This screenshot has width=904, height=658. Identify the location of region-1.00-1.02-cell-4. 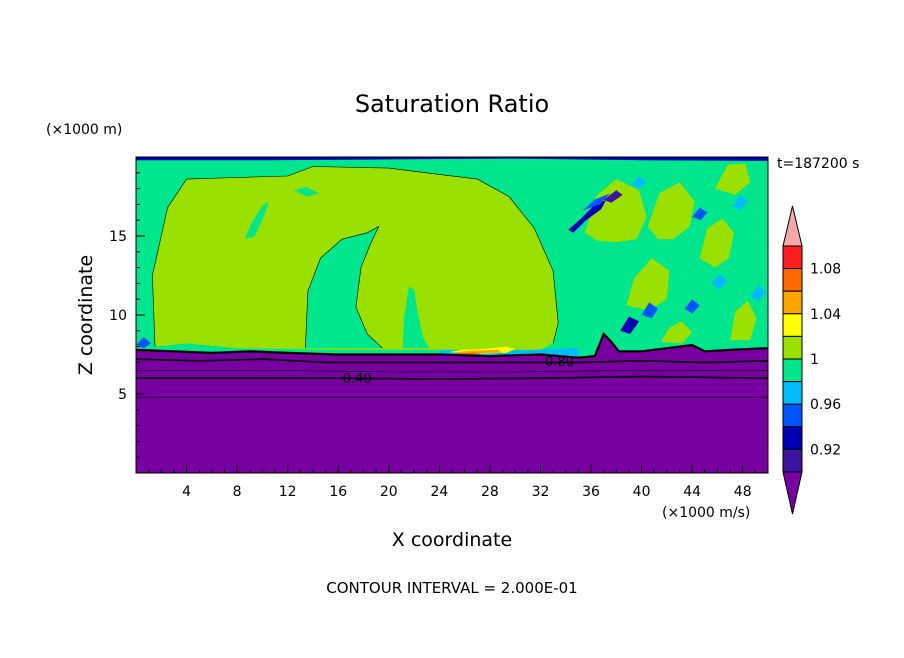
(716, 243).